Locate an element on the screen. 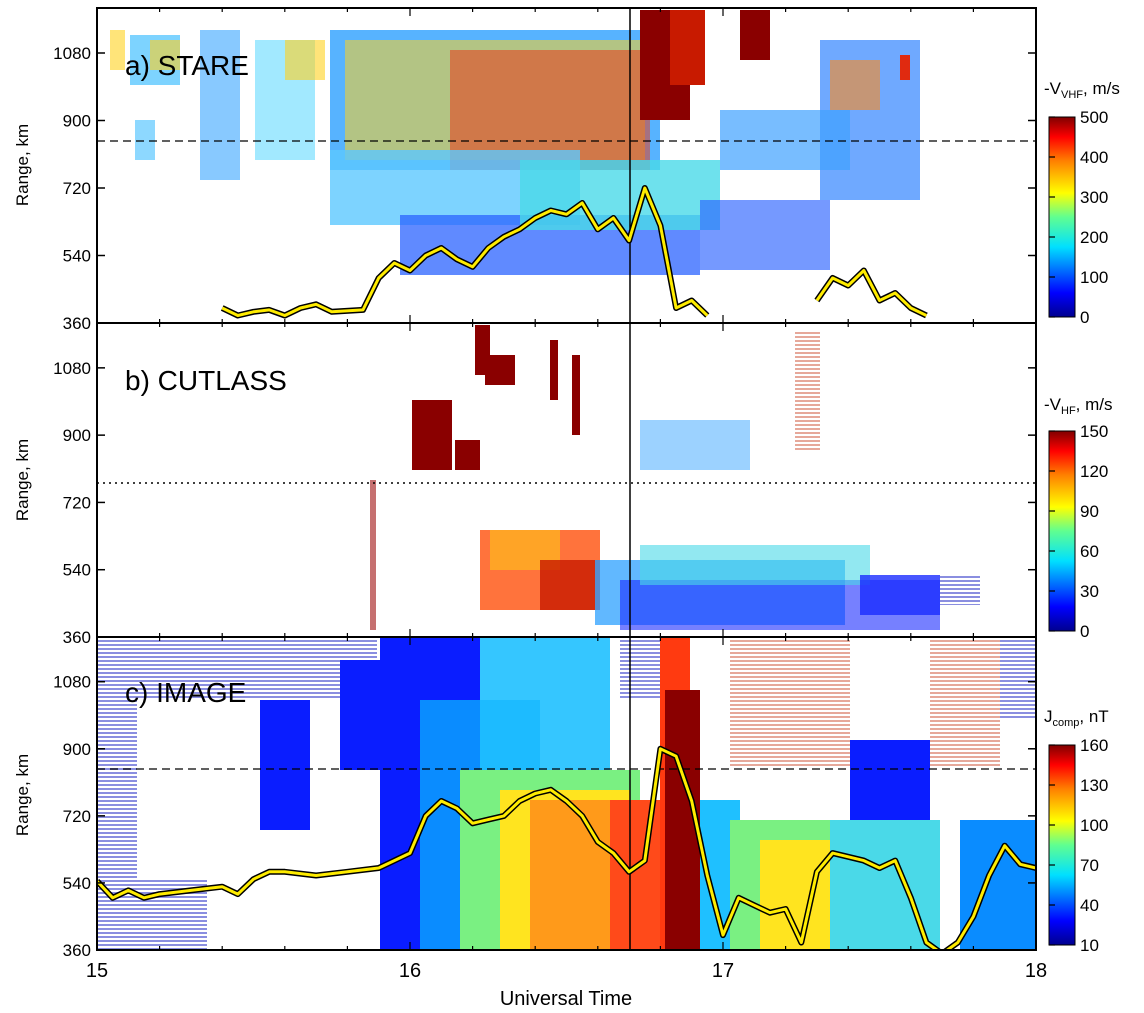  panel-a-ylabel: Range, km is located at coordinates (22, 165).